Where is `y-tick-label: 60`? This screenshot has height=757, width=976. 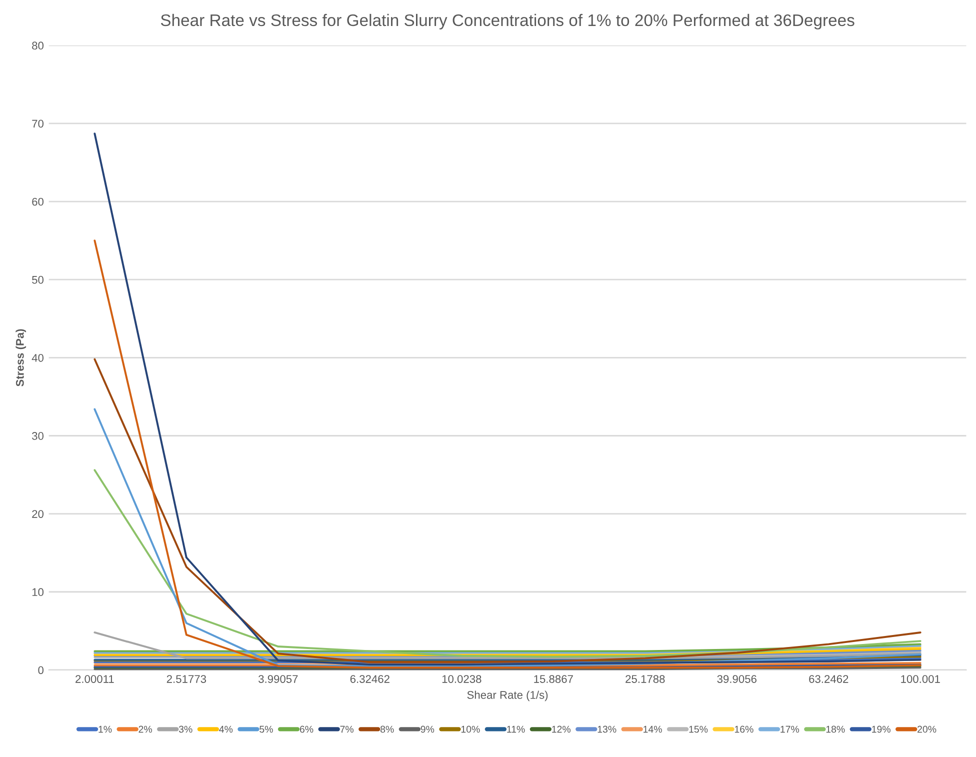 y-tick-label: 60 is located at coordinates (38, 202).